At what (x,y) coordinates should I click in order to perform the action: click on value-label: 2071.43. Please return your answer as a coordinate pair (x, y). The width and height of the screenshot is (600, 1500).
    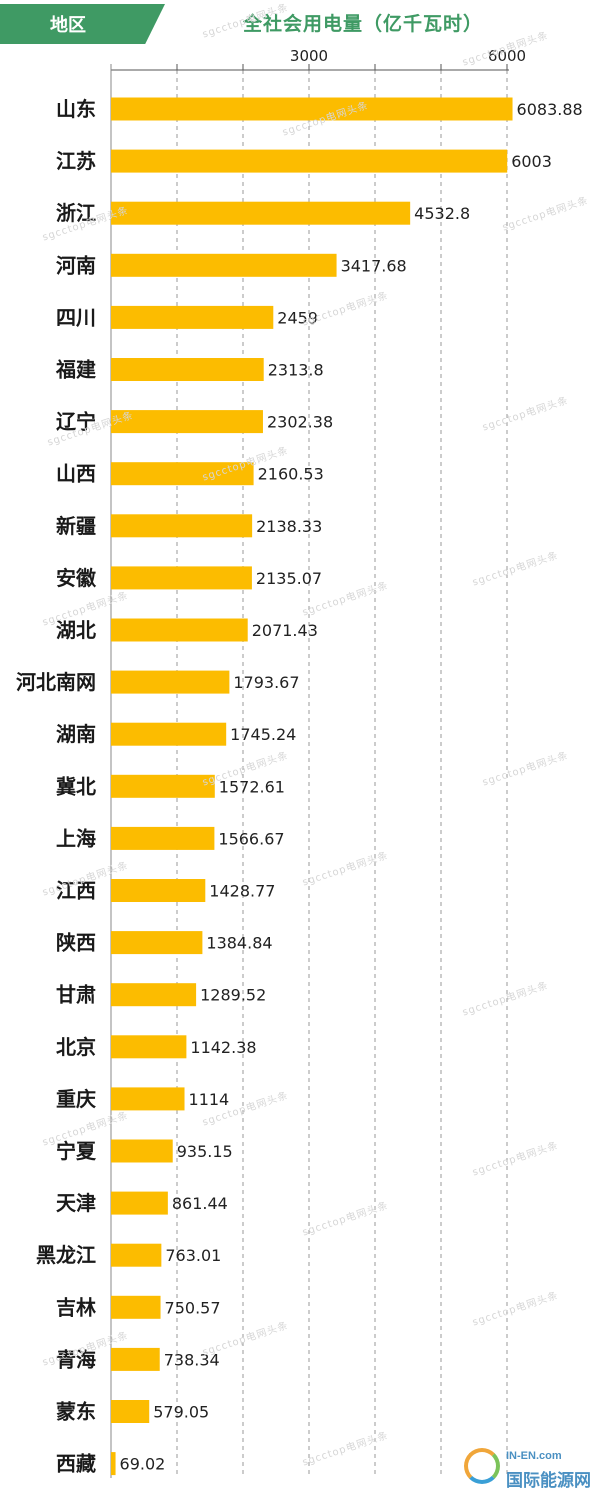
    Looking at the image, I should click on (285, 630).